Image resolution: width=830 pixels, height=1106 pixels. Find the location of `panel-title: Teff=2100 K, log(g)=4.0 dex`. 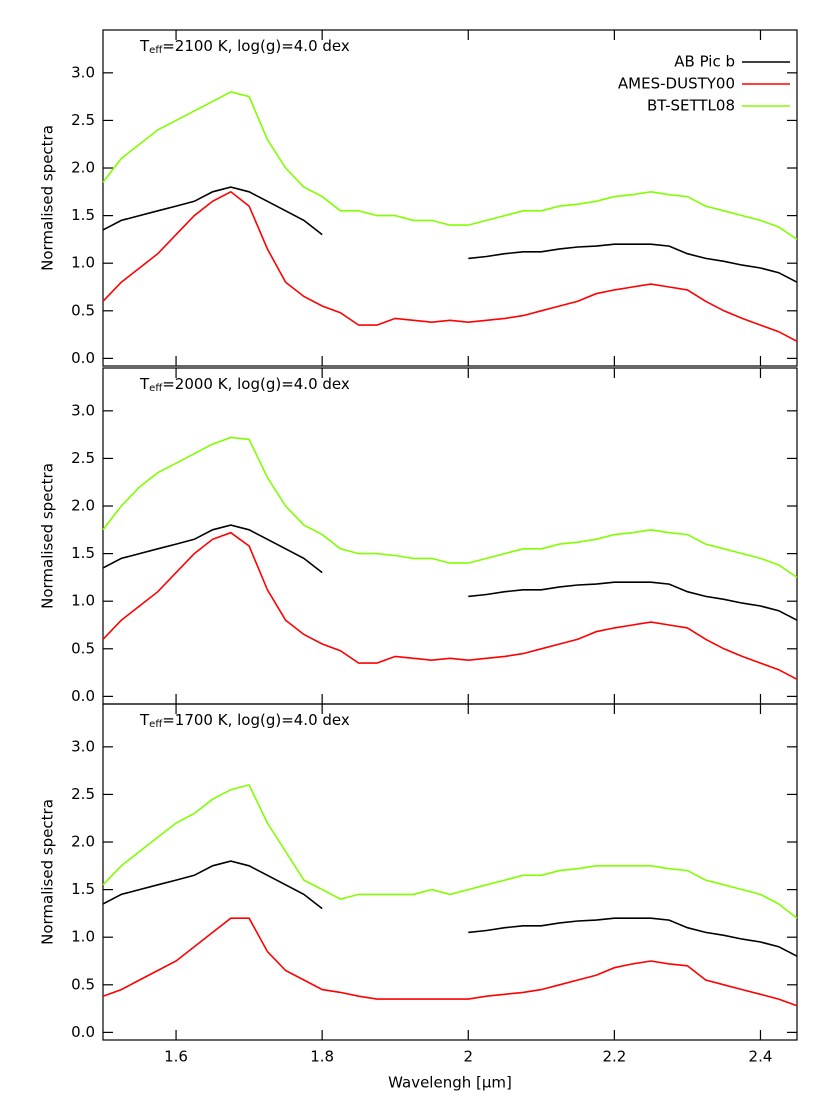

panel-title: Teff=2100 K, log(g)=4.0 dex is located at coordinates (244, 47).